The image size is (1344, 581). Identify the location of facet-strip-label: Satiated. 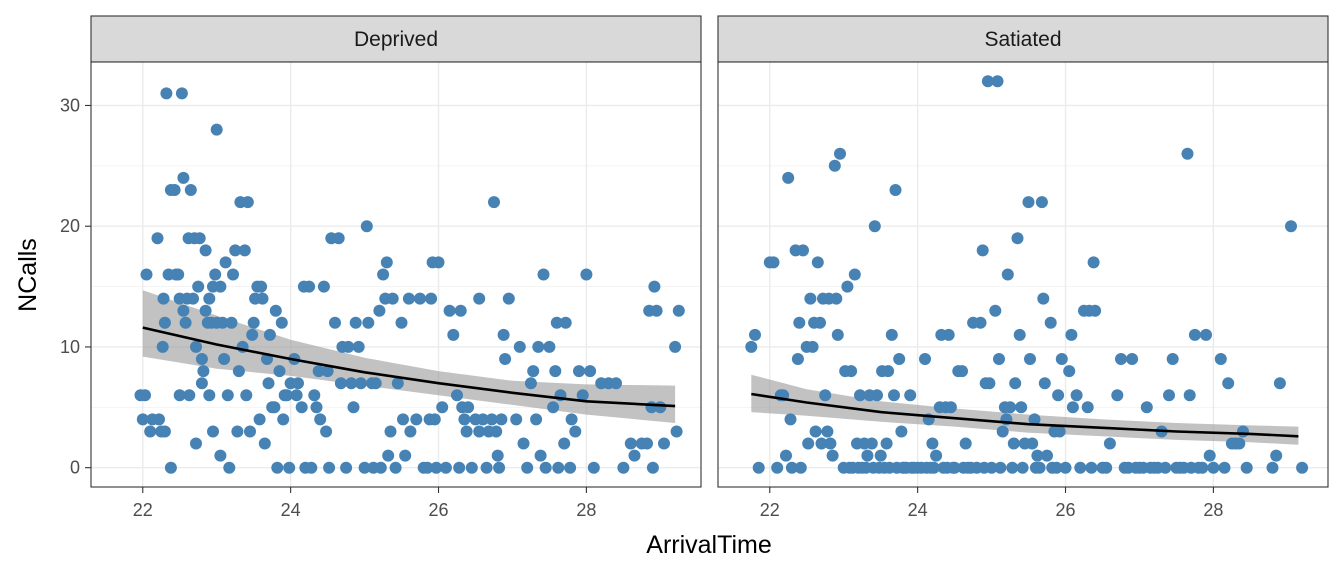
(1022, 39).